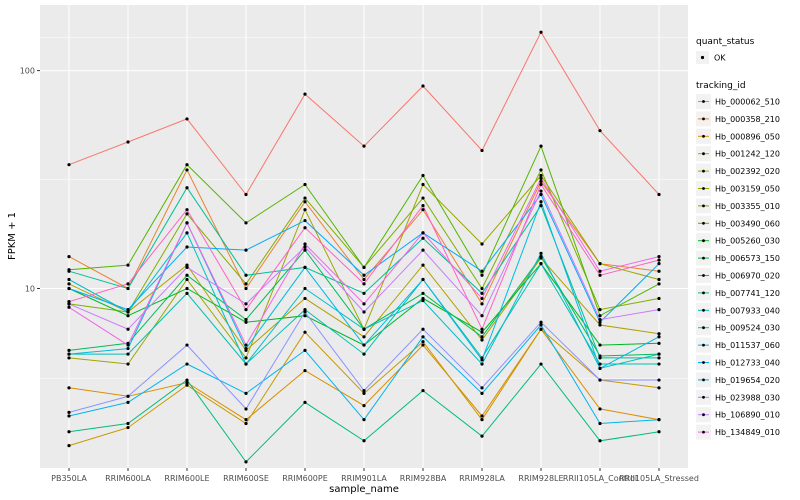  What do you see at coordinates (659, 478) in the screenshot?
I see `x-tick-label: RRII105LA_Stressed` at bounding box center [659, 478].